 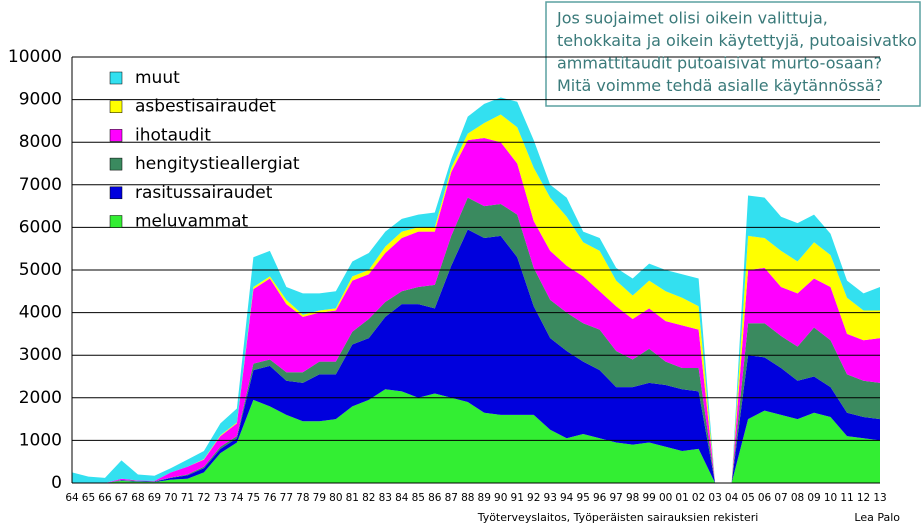 What do you see at coordinates (797, 498) in the screenshot?
I see `x-tick-label: 08` at bounding box center [797, 498].